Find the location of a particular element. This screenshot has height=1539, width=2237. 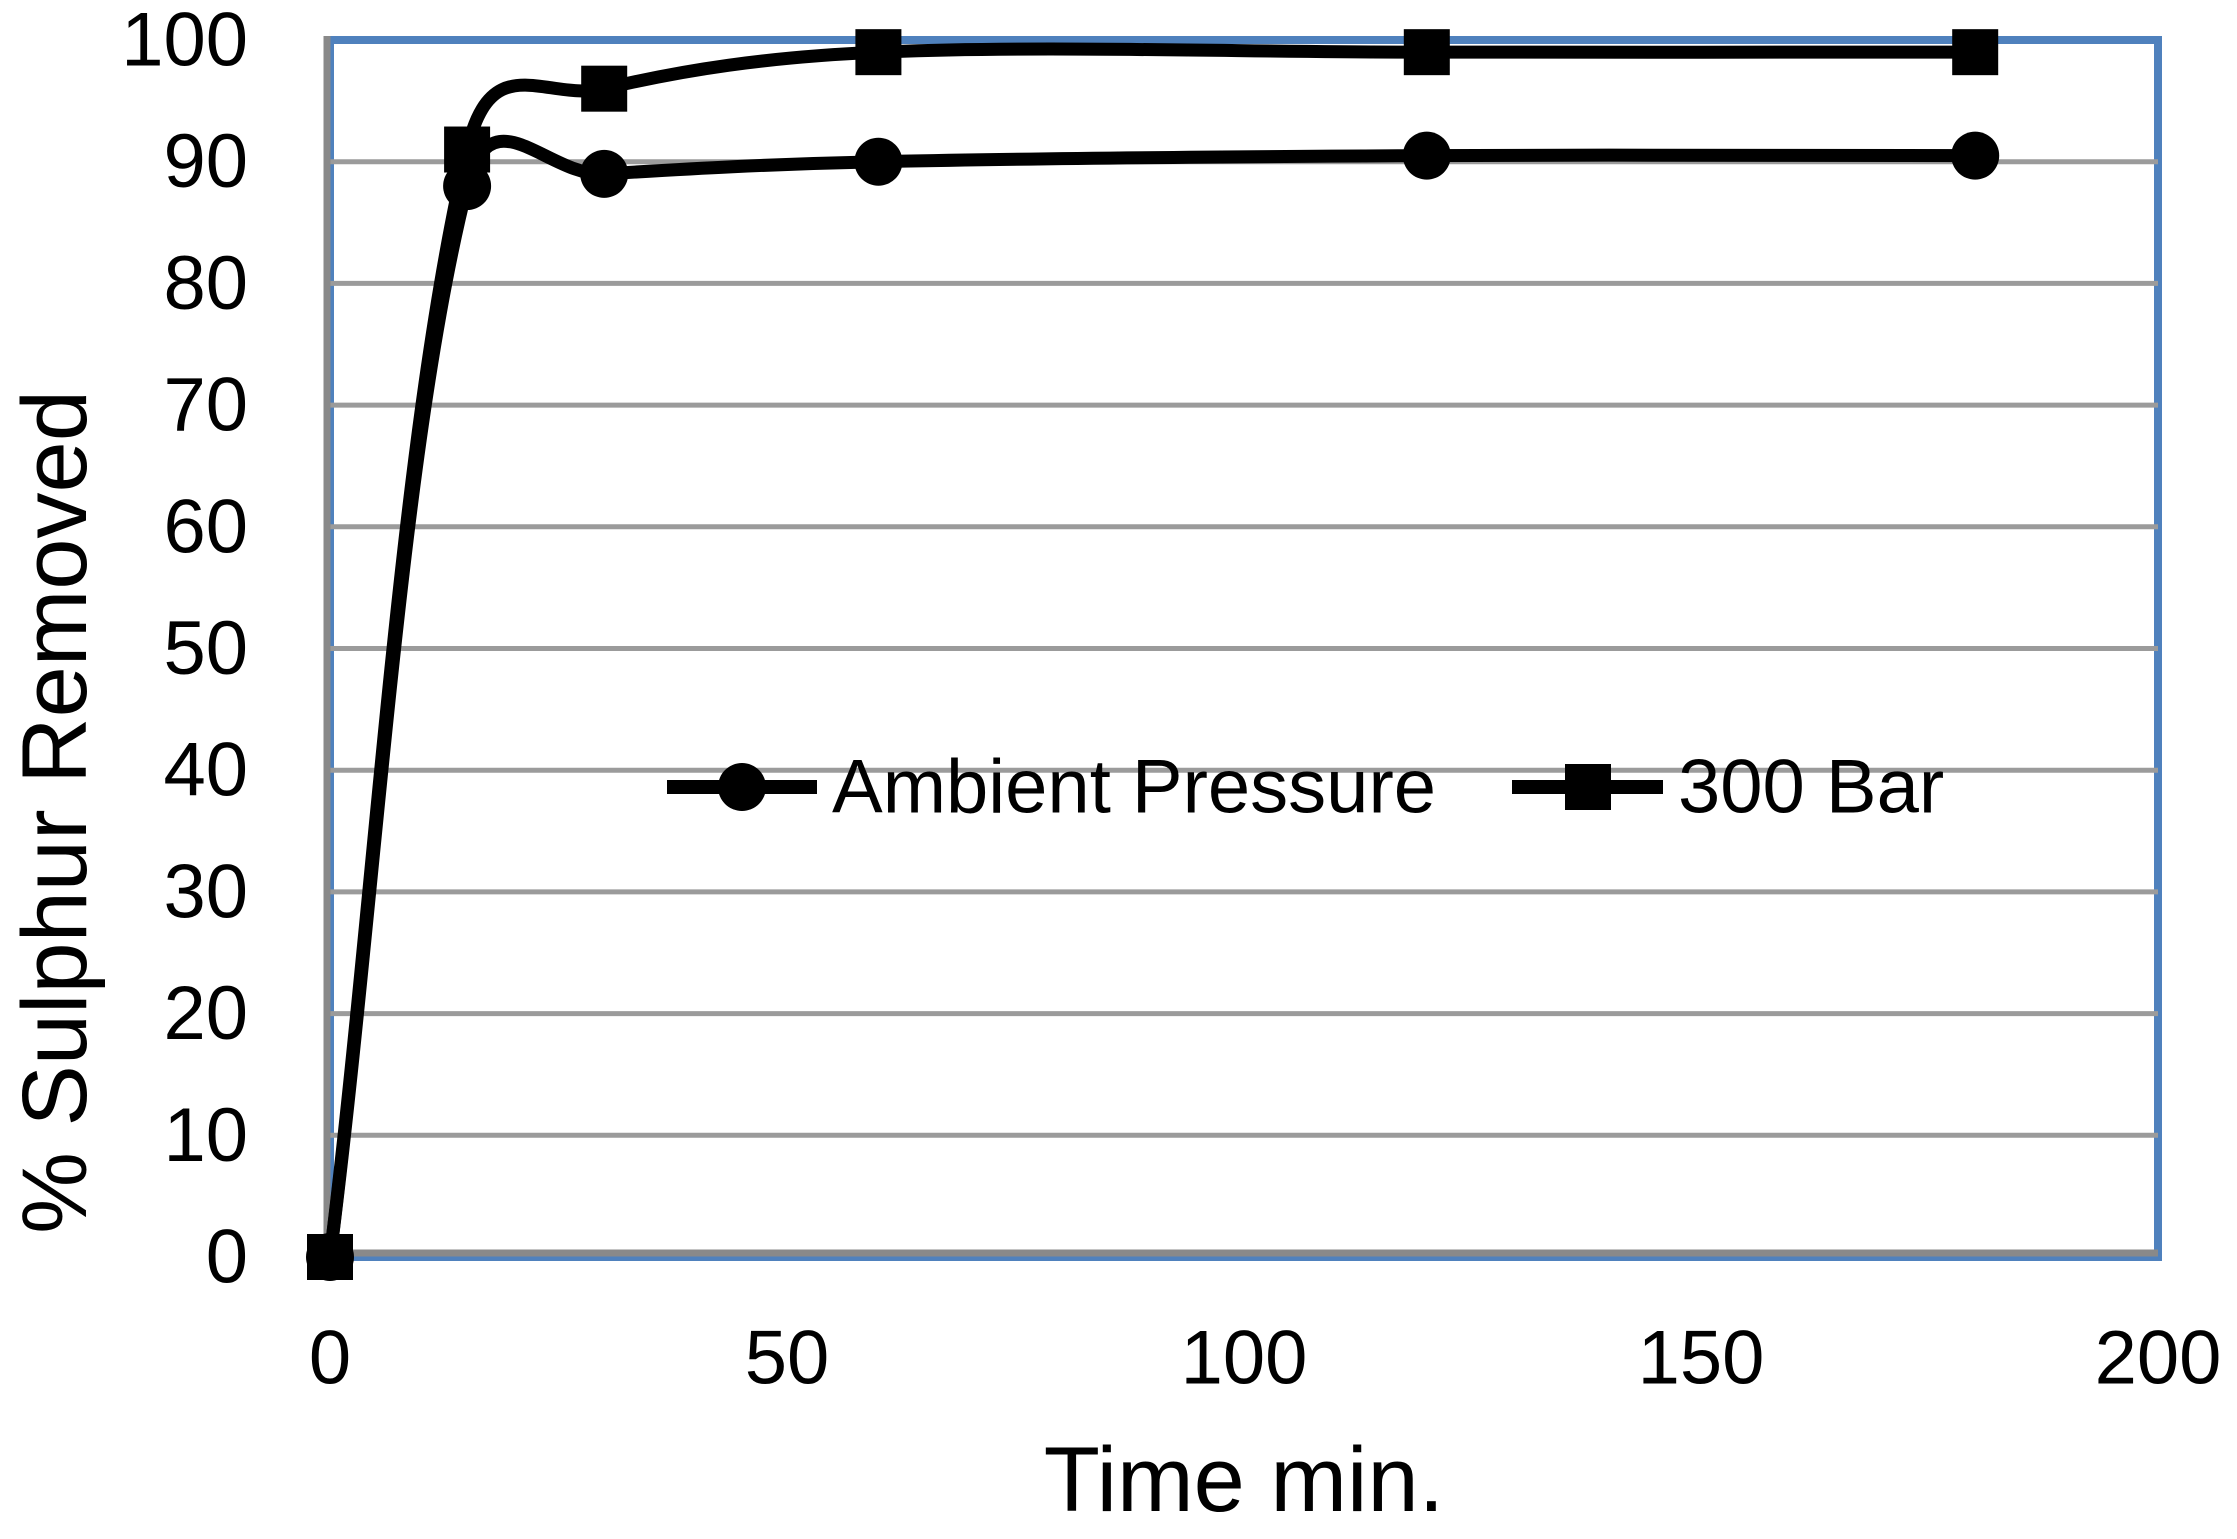

y-tick-label-20: 20 is located at coordinates (205, 1013).